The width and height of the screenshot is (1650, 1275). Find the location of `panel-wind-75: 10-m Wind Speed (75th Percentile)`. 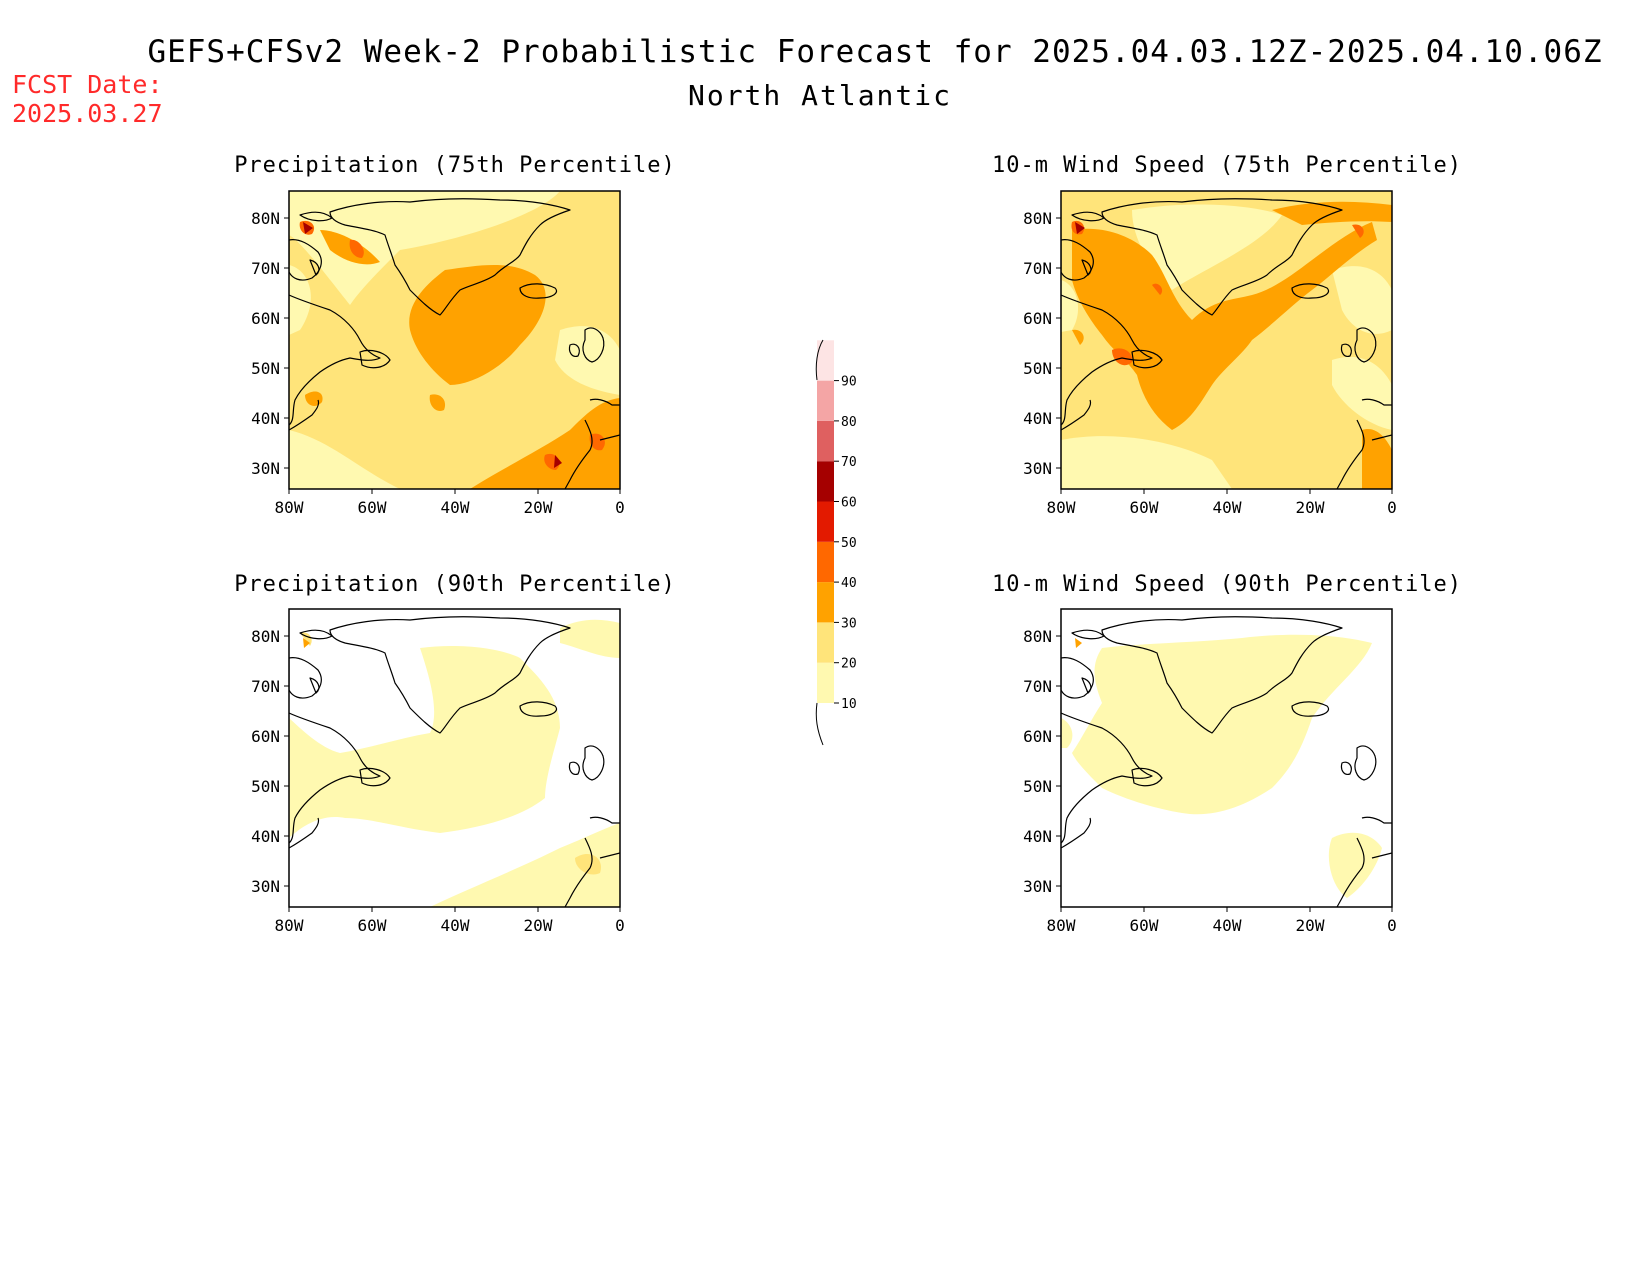

panel-wind-75: 10-m Wind Speed (75th Percentile) is located at coordinates (1227, 321).